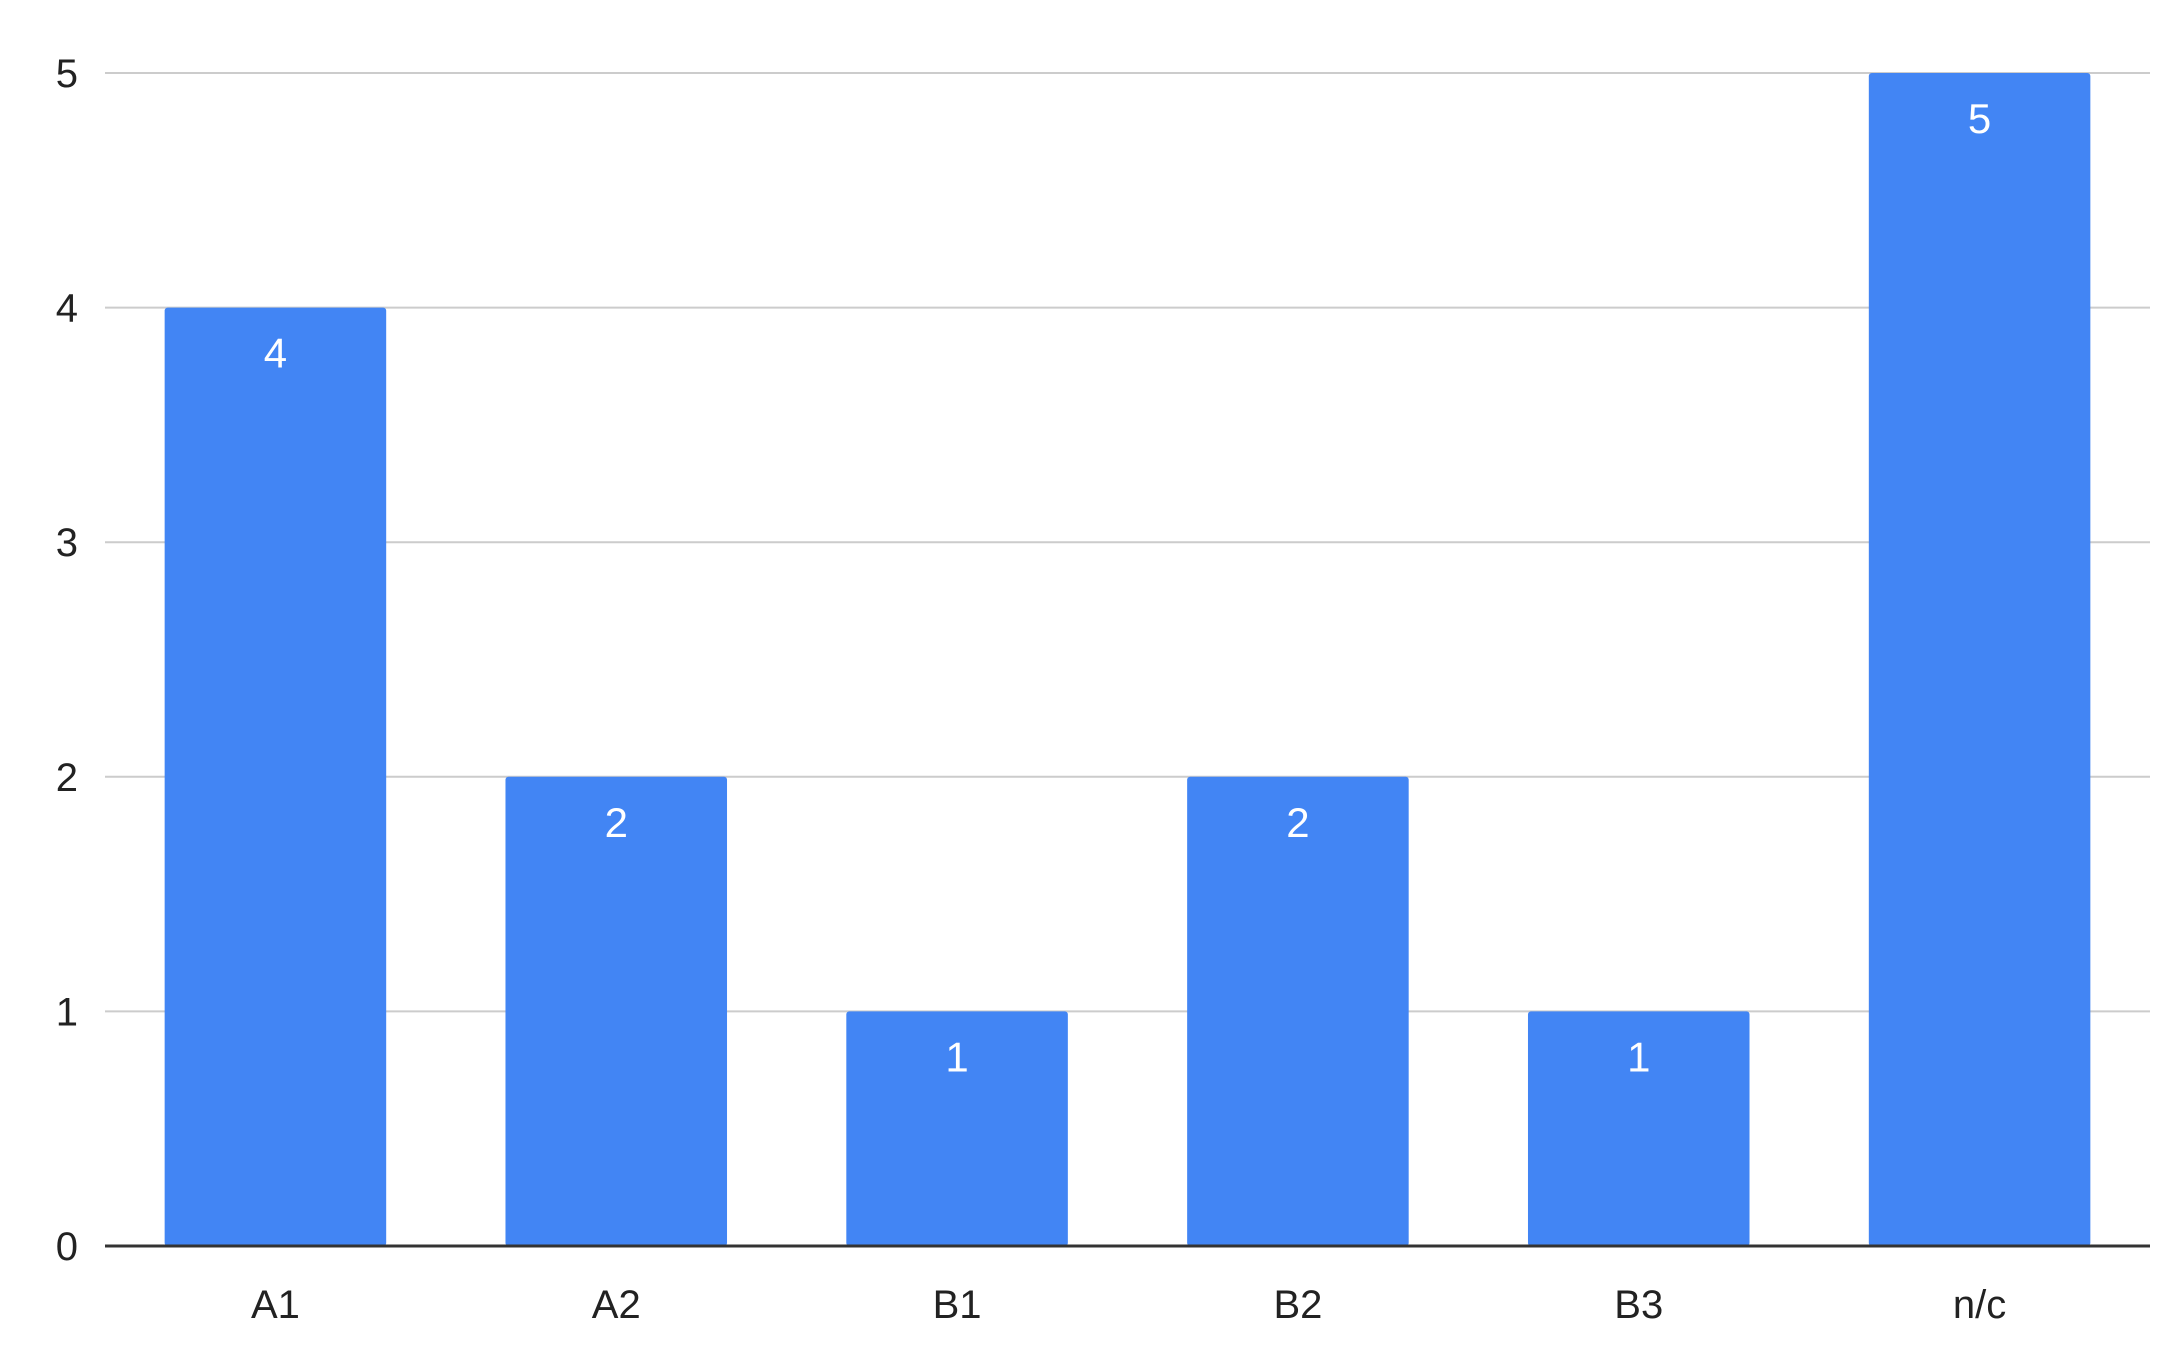  What do you see at coordinates (1979, 1305) in the screenshot?
I see `x-tick-label: n/c` at bounding box center [1979, 1305].